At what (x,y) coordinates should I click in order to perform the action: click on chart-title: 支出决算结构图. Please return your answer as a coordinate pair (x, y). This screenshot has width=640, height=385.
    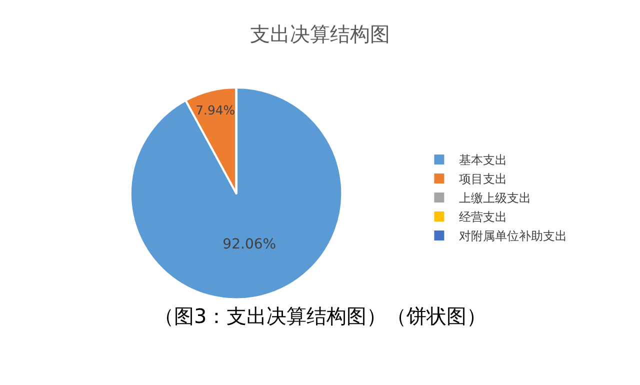
    Looking at the image, I should click on (320, 34).